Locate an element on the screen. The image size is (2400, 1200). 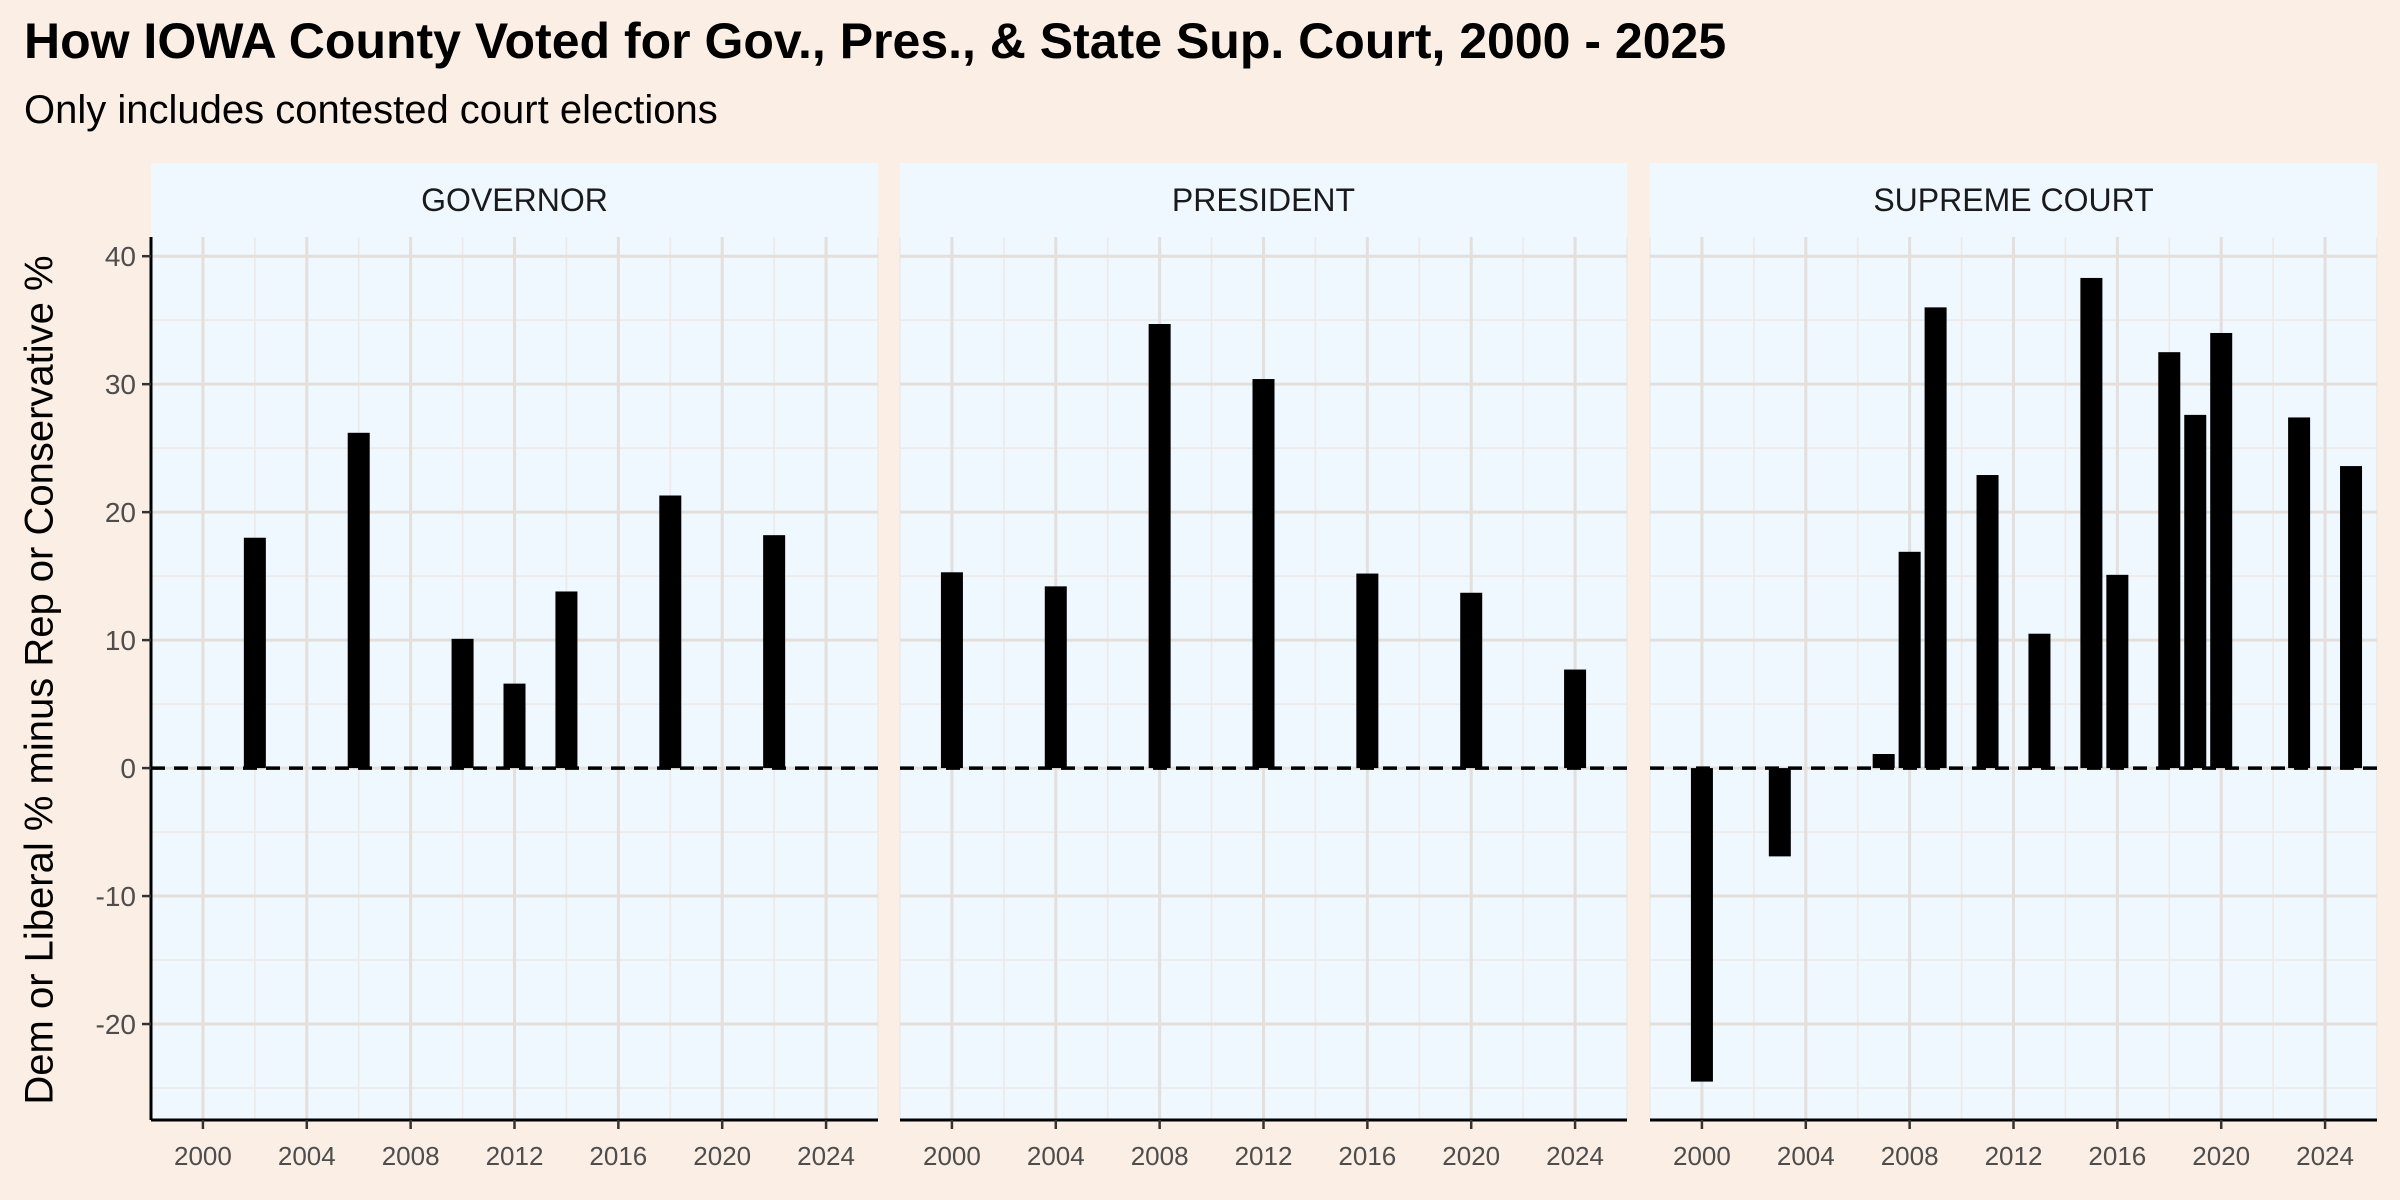
bar-president-2020 is located at coordinates (1471, 680).